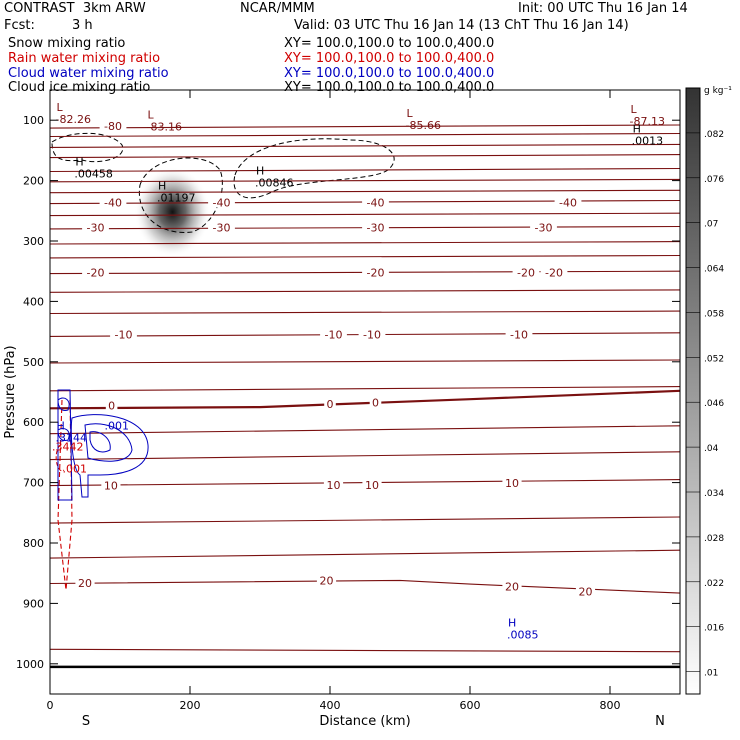 The height and width of the screenshot is (740, 740). What do you see at coordinates (73, 119) in the screenshot?
I see `extremum-value: -82.26` at bounding box center [73, 119].